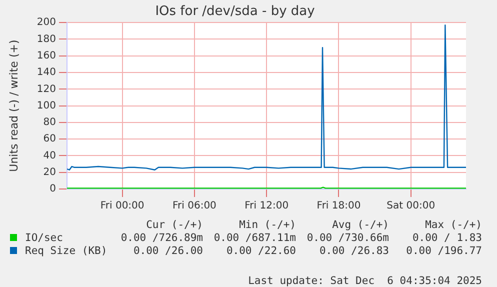  What do you see at coordinates (46, 72) in the screenshot?
I see `y-tick-label: 140` at bounding box center [46, 72].